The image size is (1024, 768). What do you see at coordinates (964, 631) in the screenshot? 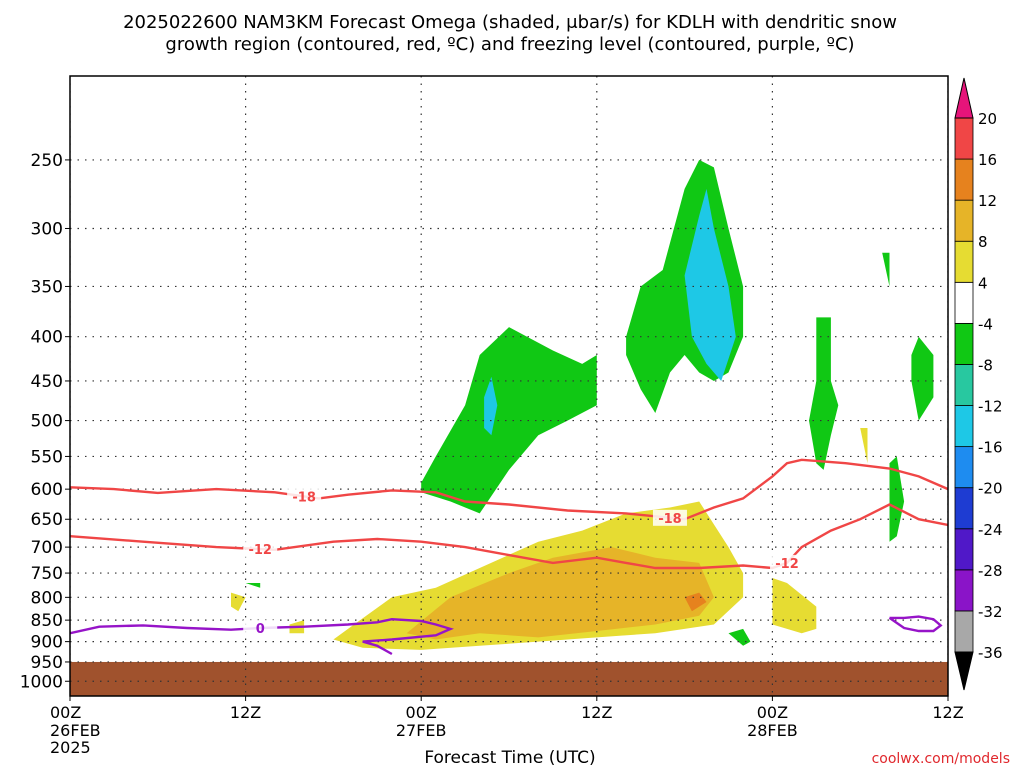
I see `colorbar-box--36` at bounding box center [964, 631].